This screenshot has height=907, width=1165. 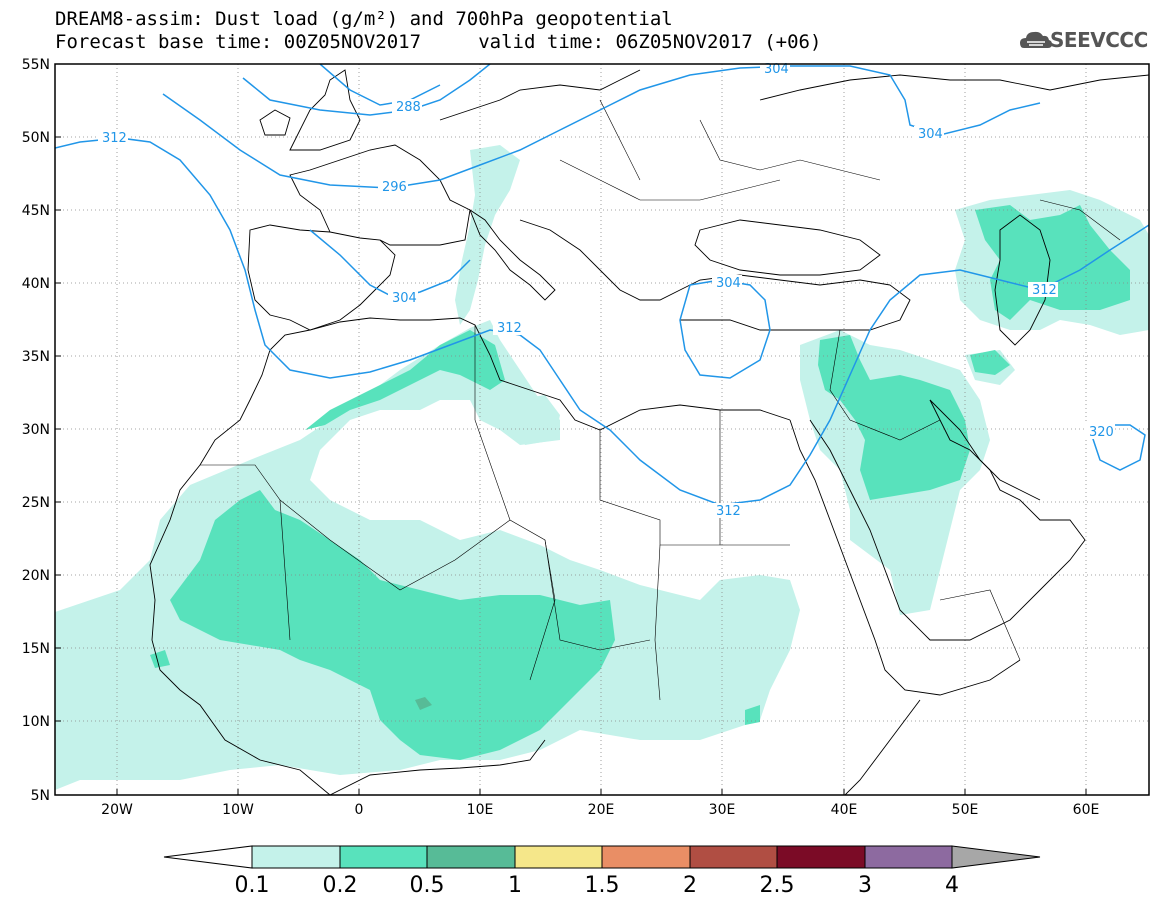 I want to click on longitude-labels: 20W 10W 0 10E 20E 30E 40E 50E 60E, so click(x=600, y=810).